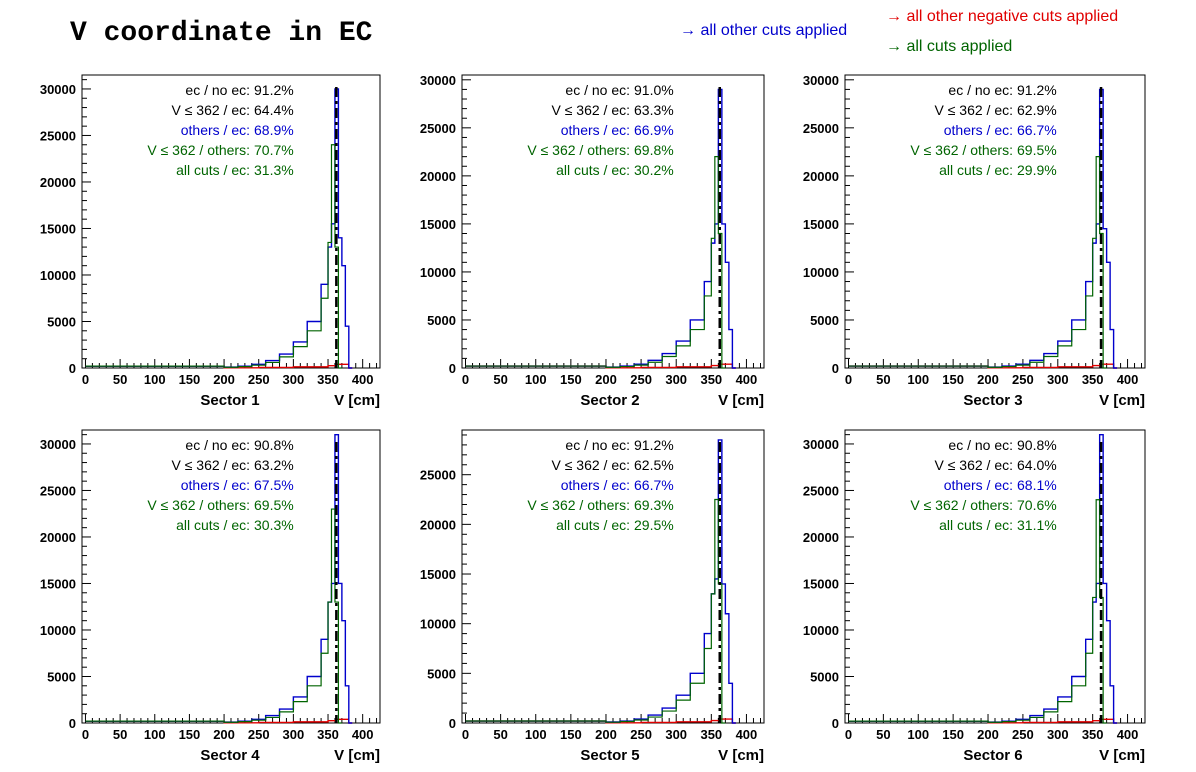 The height and width of the screenshot is (772, 1196). Describe the element at coordinates (274, 170) in the screenshot. I see `stat-value: 31.3%` at that location.